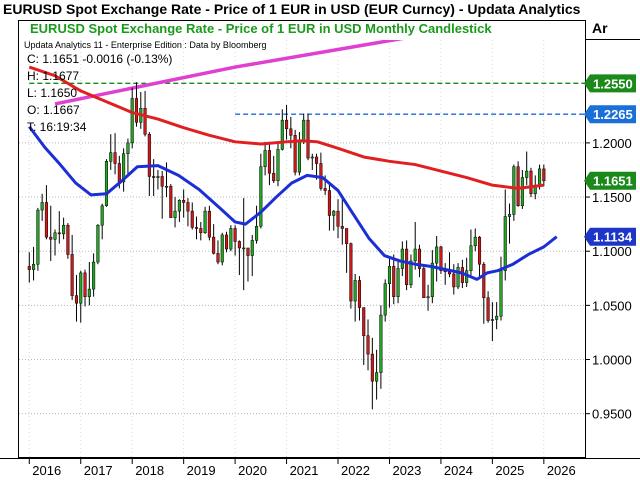  What do you see at coordinates (612, 197) in the screenshot?
I see `y-tick-label: 1.1500` at bounding box center [612, 197].